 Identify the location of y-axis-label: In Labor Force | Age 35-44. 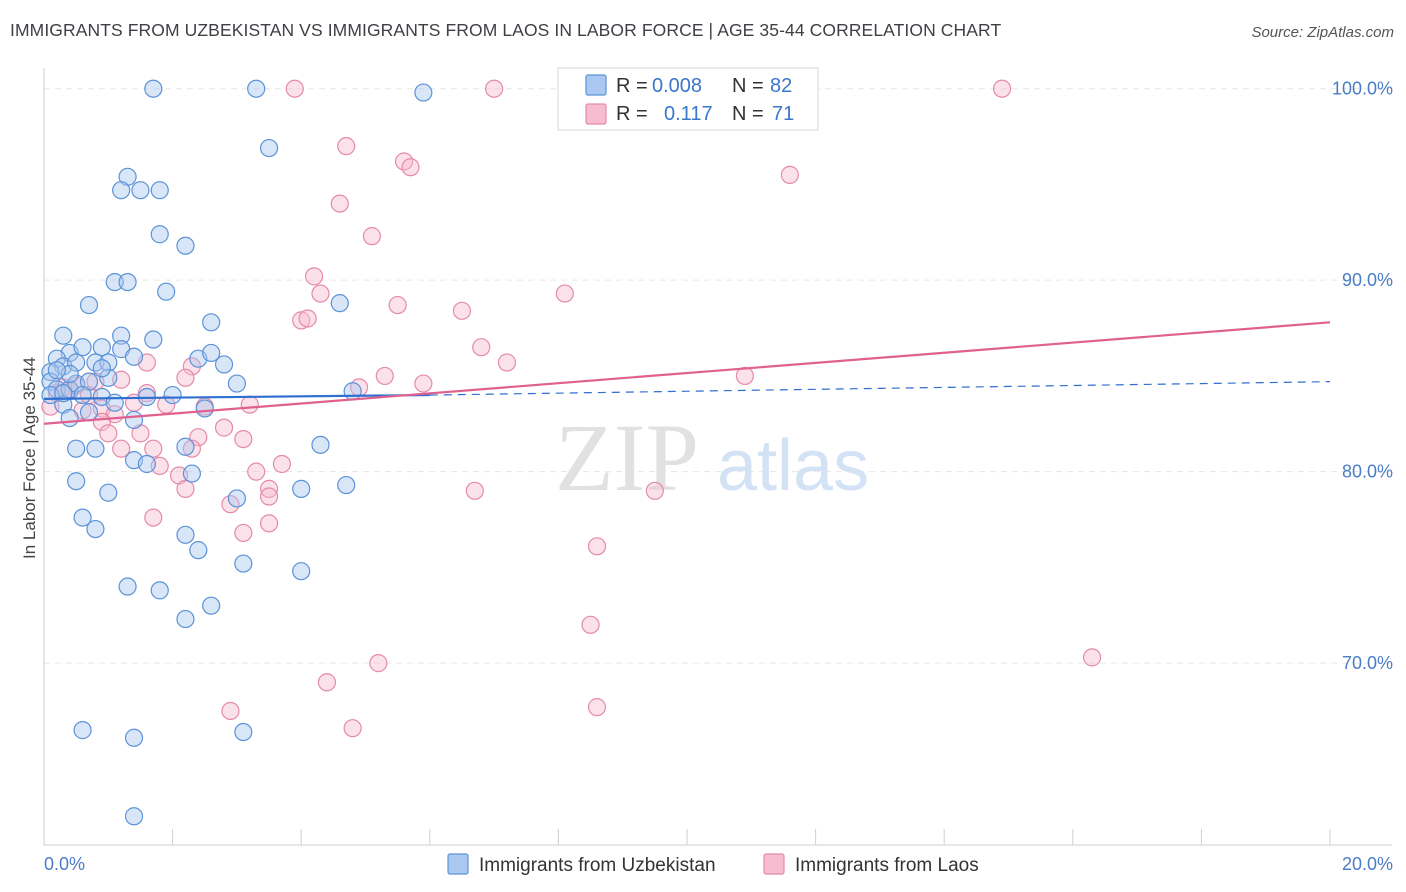
(29, 458).